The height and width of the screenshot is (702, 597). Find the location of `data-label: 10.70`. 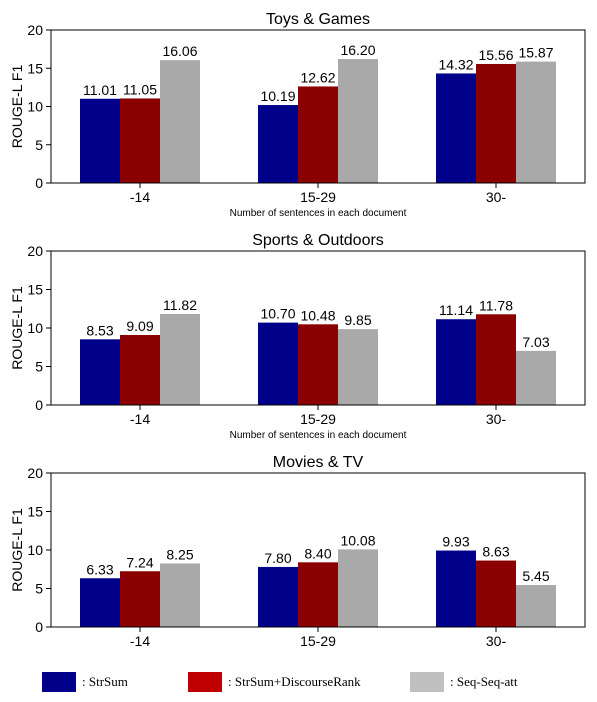

data-label: 10.70 is located at coordinates (277, 314).